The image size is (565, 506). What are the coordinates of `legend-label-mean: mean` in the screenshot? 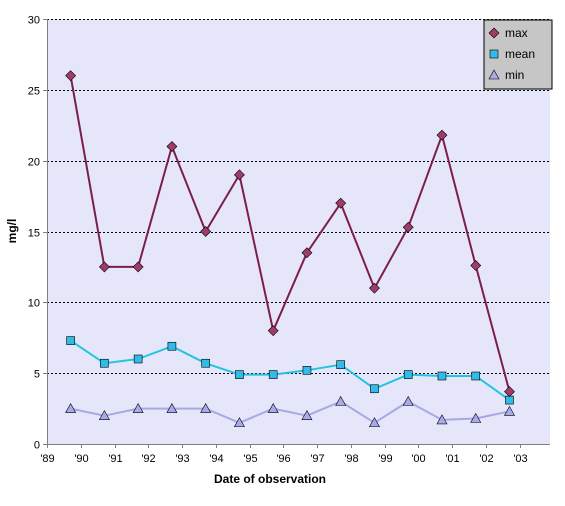 It's located at (520, 54).